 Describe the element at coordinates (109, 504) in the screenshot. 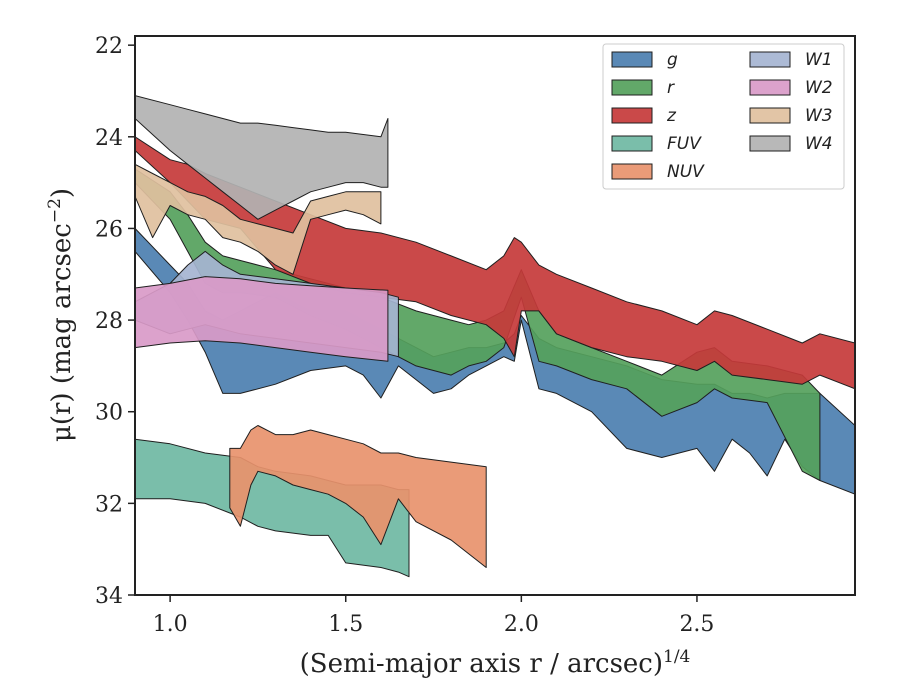

I see `y-tick-label: 32` at that location.